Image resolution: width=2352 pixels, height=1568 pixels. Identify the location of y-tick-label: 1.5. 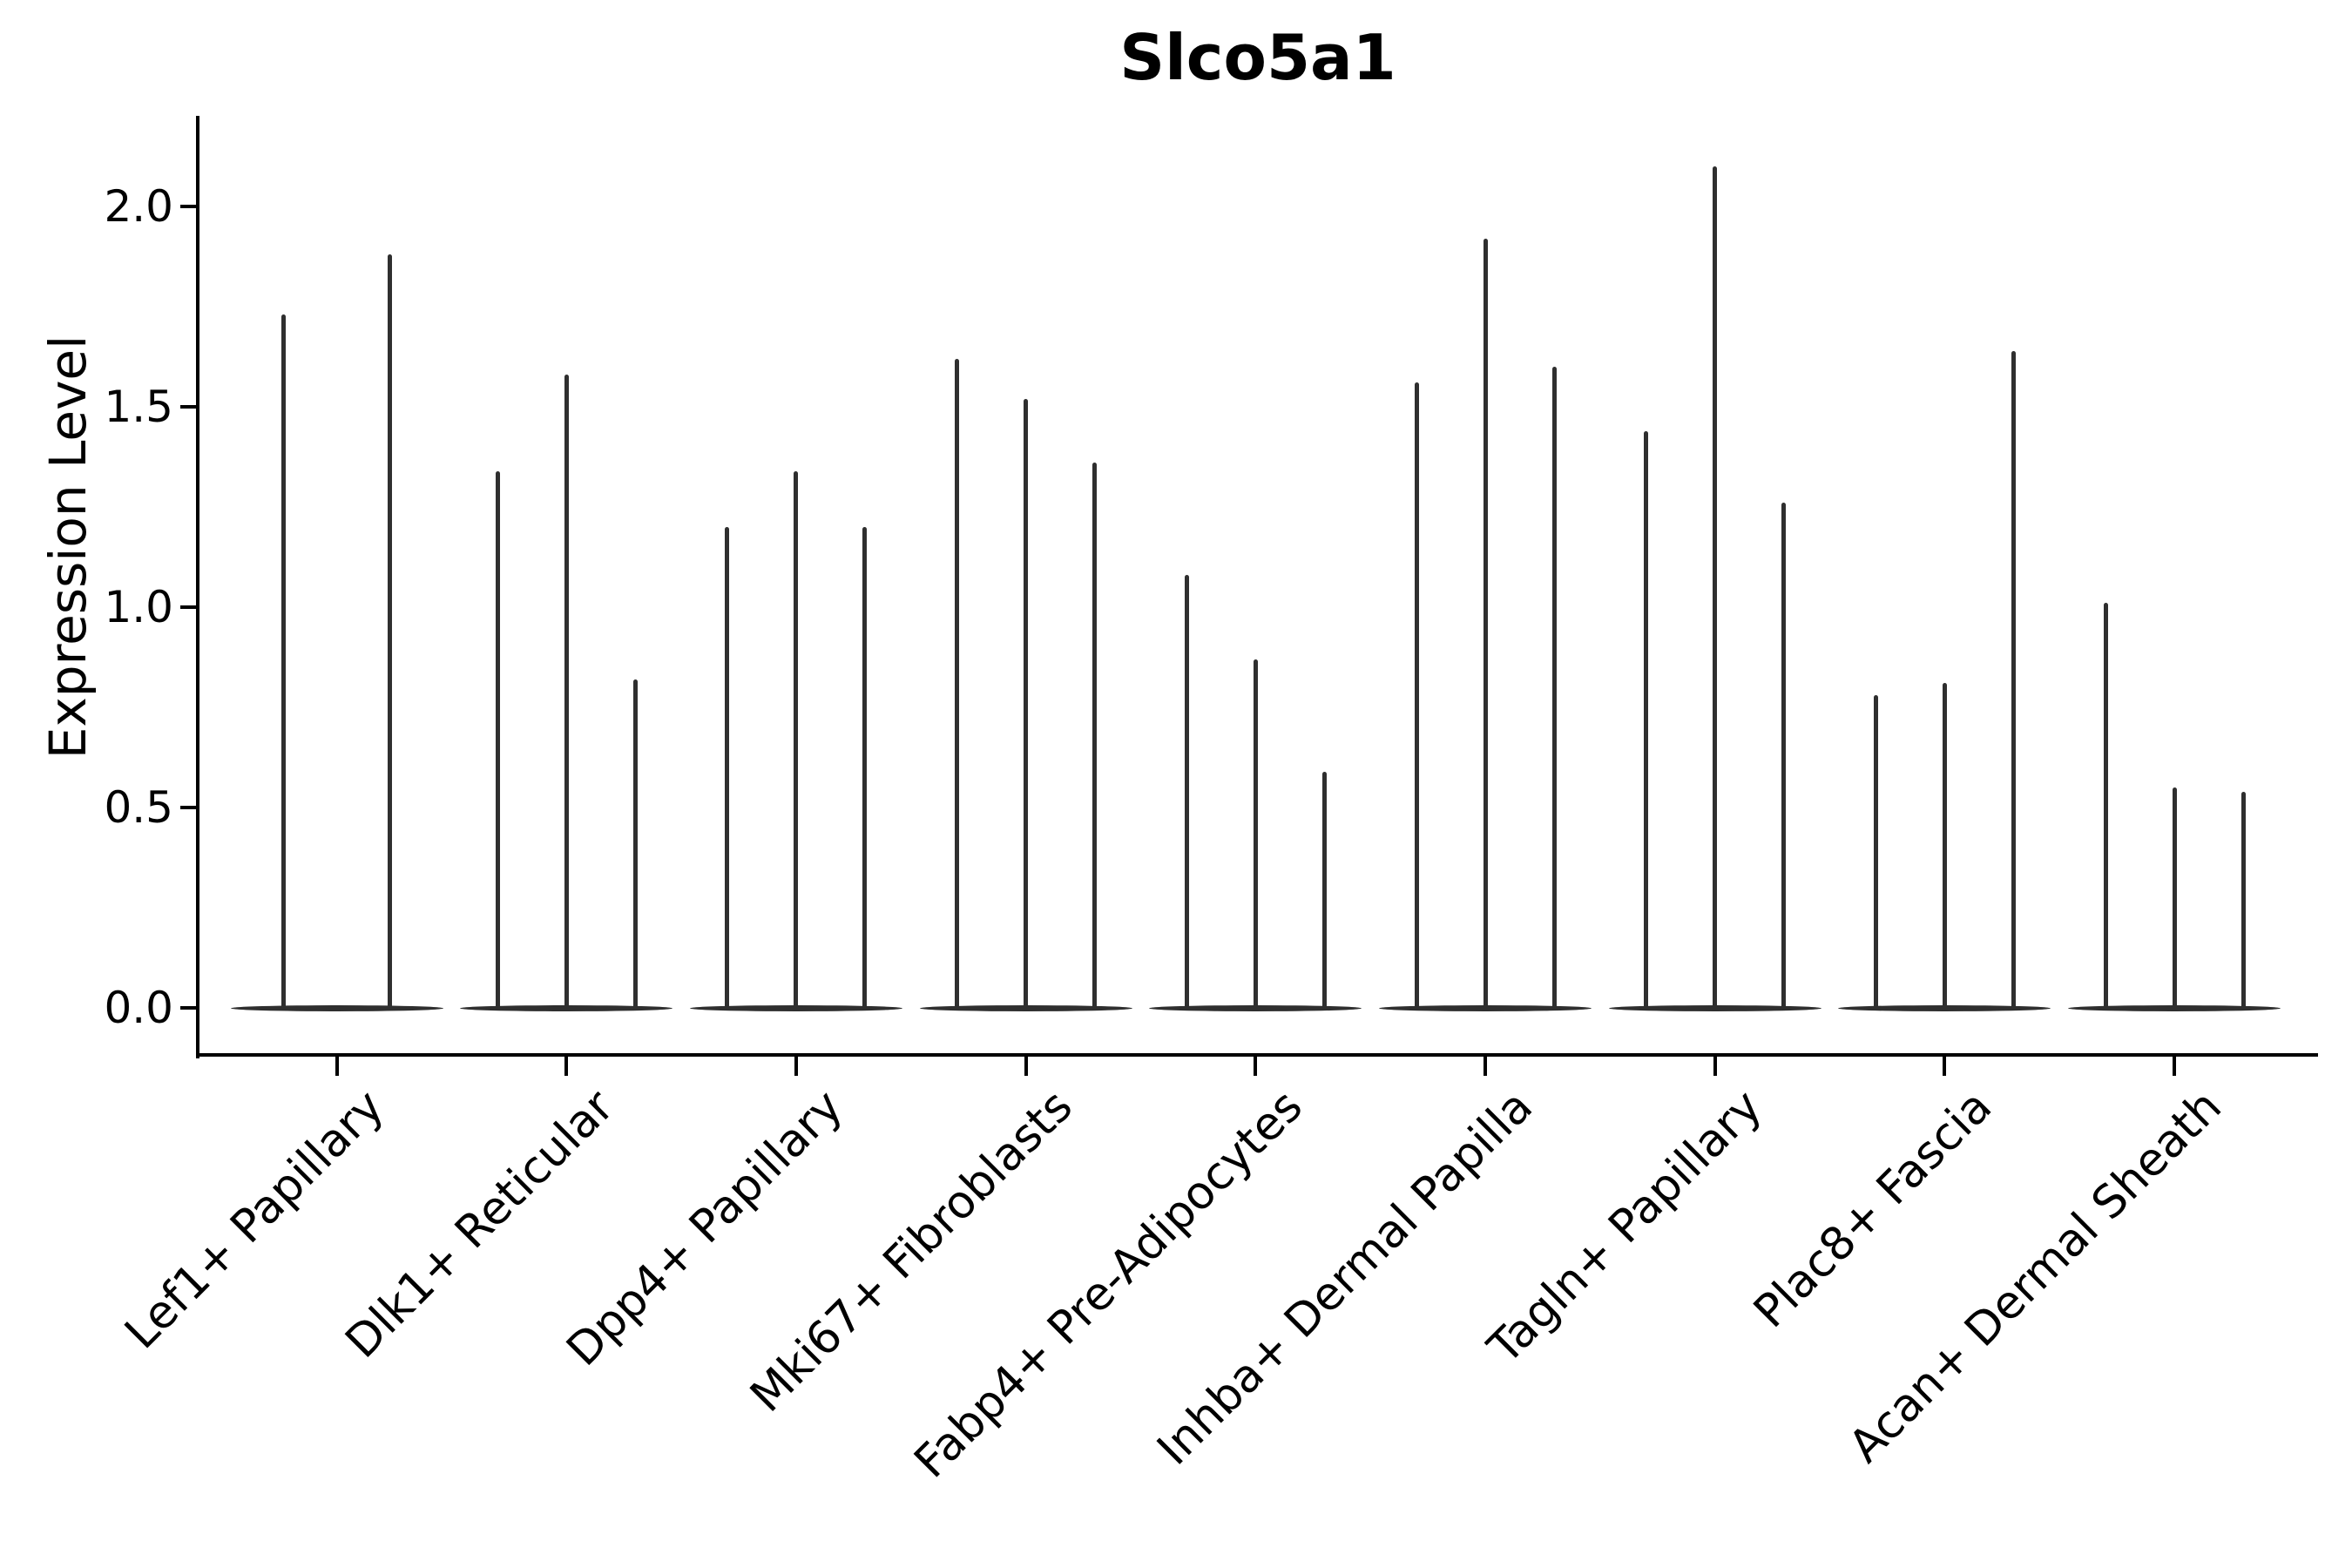
(138, 407).